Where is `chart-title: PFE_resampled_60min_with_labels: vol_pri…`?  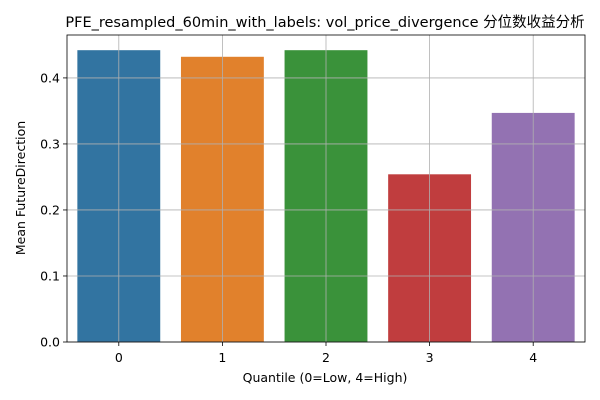
chart-title: PFE_resampled_60min_with_labels: vol_pri… is located at coordinates (324, 22).